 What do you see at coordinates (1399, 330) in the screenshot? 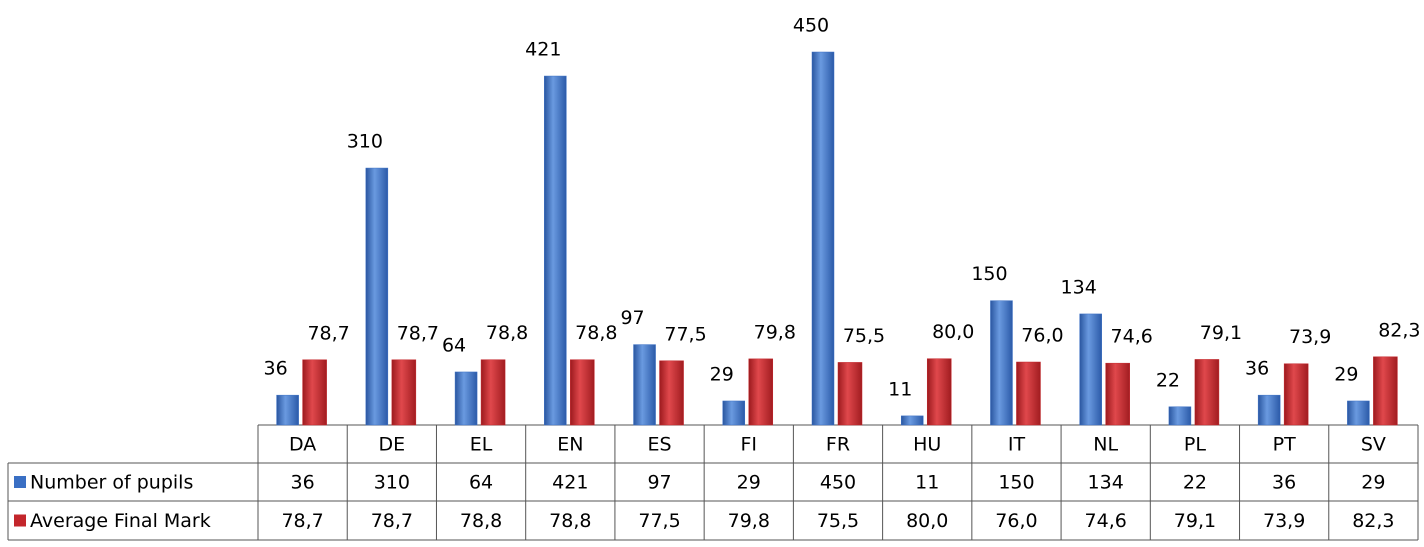
I see `data-label: 82,3` at bounding box center [1399, 330].